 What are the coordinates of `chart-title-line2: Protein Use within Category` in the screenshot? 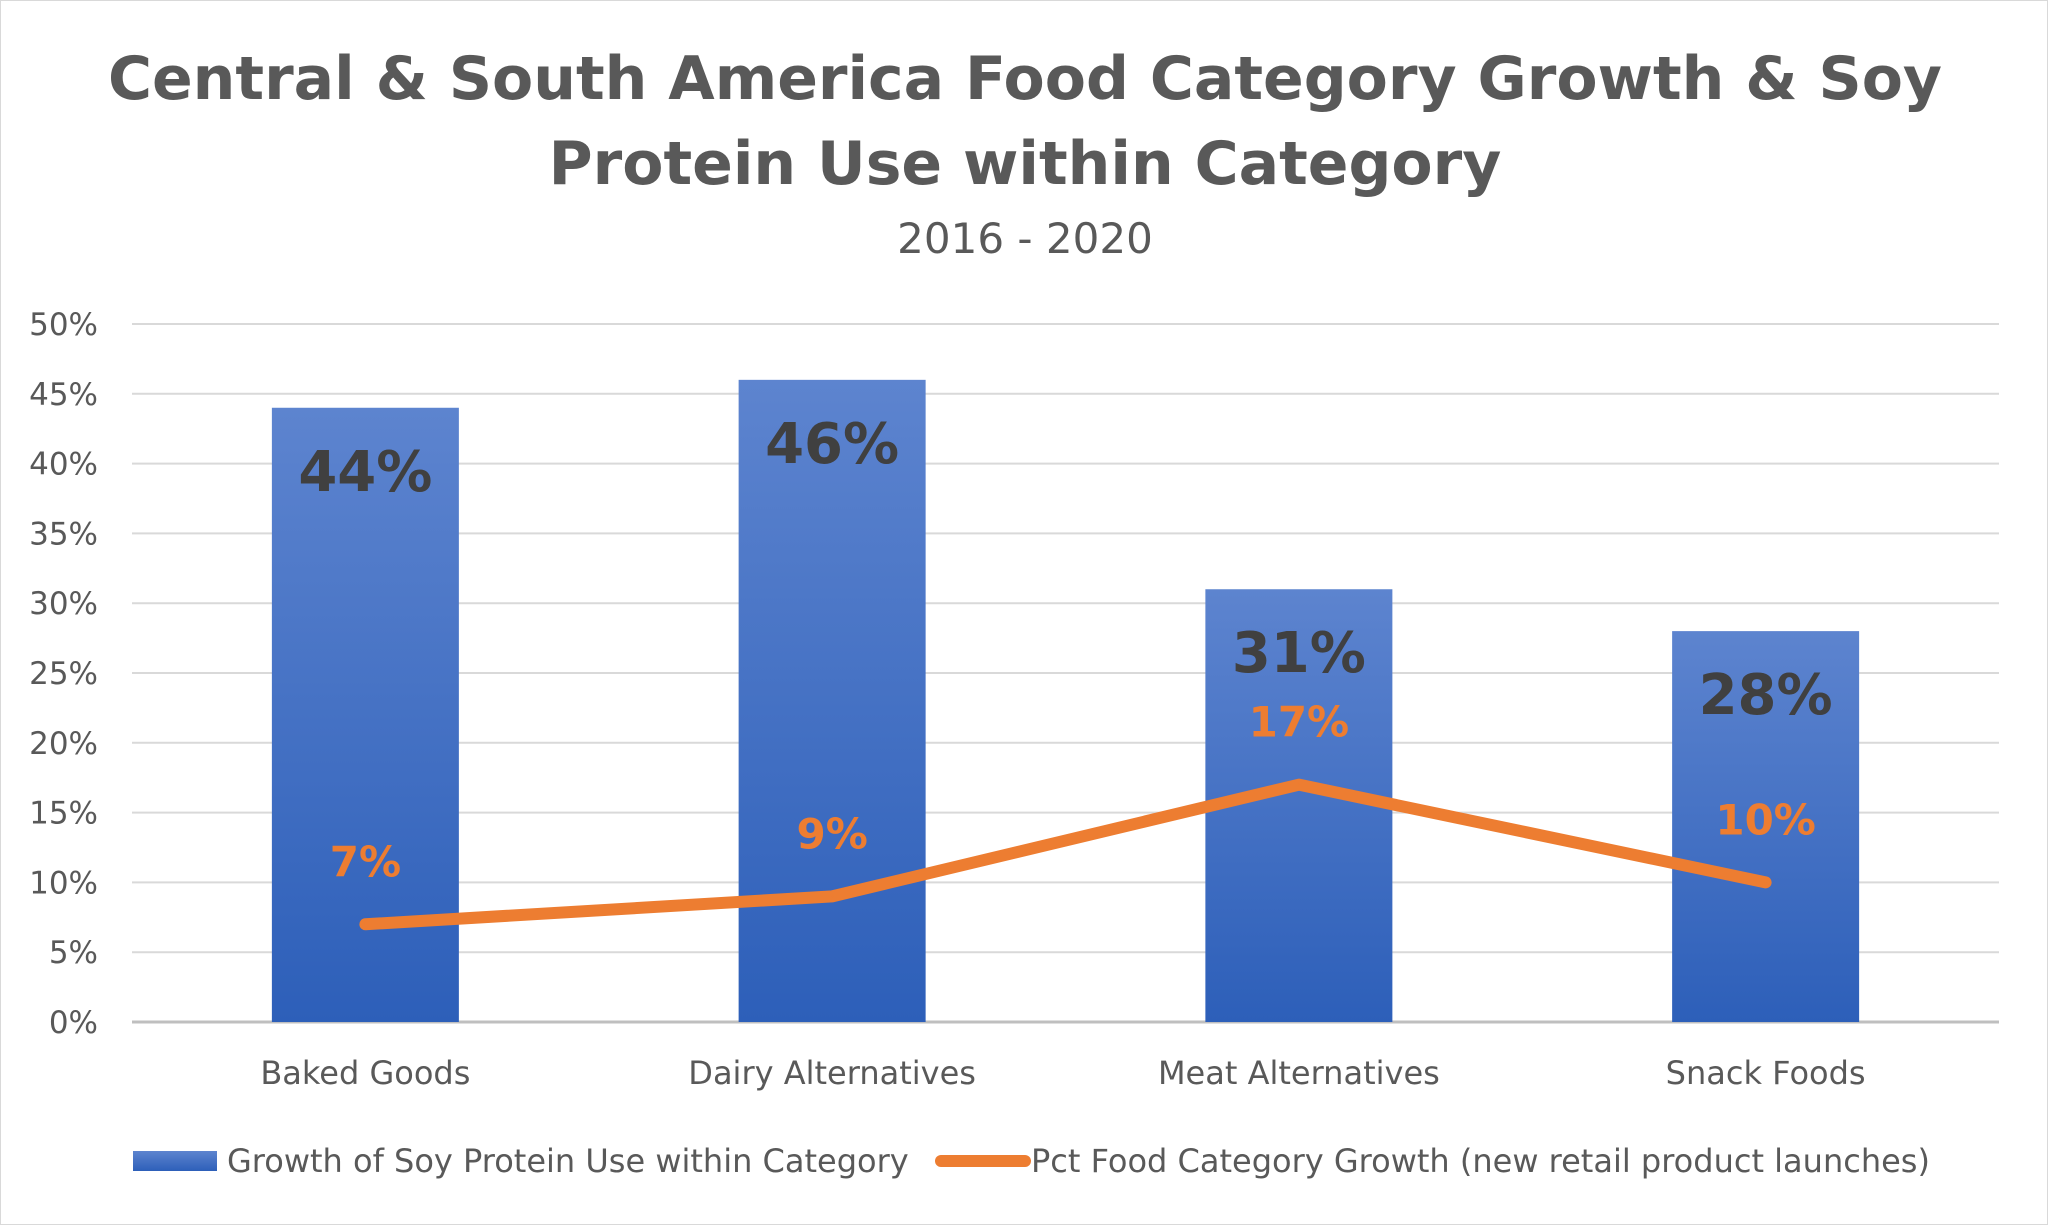 It's located at (1025, 164).